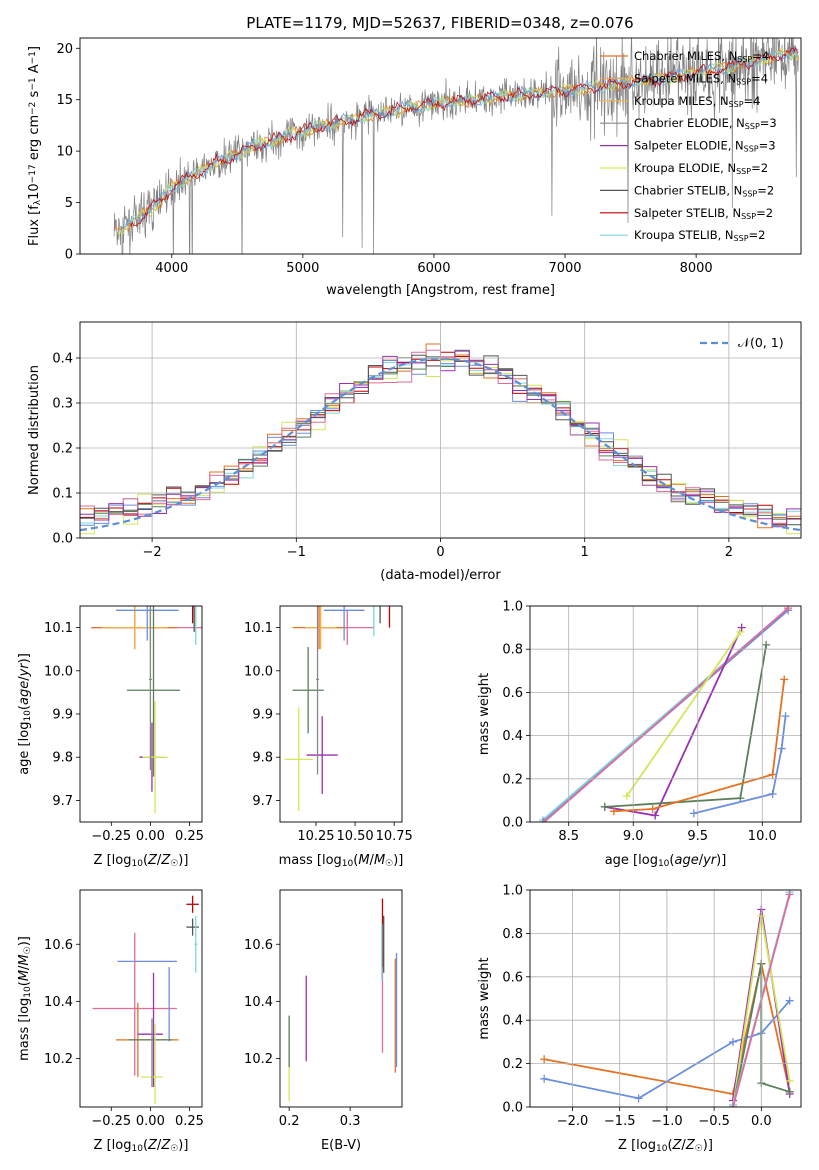  What do you see at coordinates (34, 70) in the screenshot?
I see `label-part: A` at bounding box center [34, 70].